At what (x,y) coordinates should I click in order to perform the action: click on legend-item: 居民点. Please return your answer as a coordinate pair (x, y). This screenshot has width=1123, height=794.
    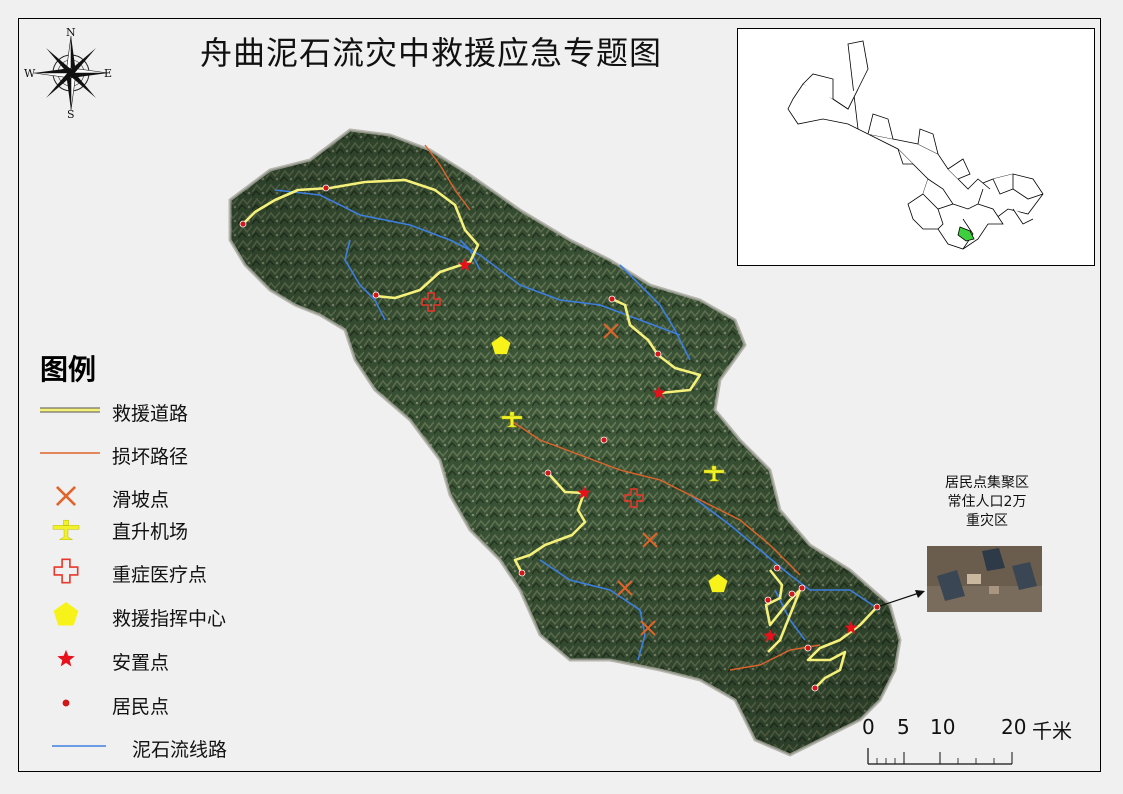
    Looking at the image, I should click on (150, 703).